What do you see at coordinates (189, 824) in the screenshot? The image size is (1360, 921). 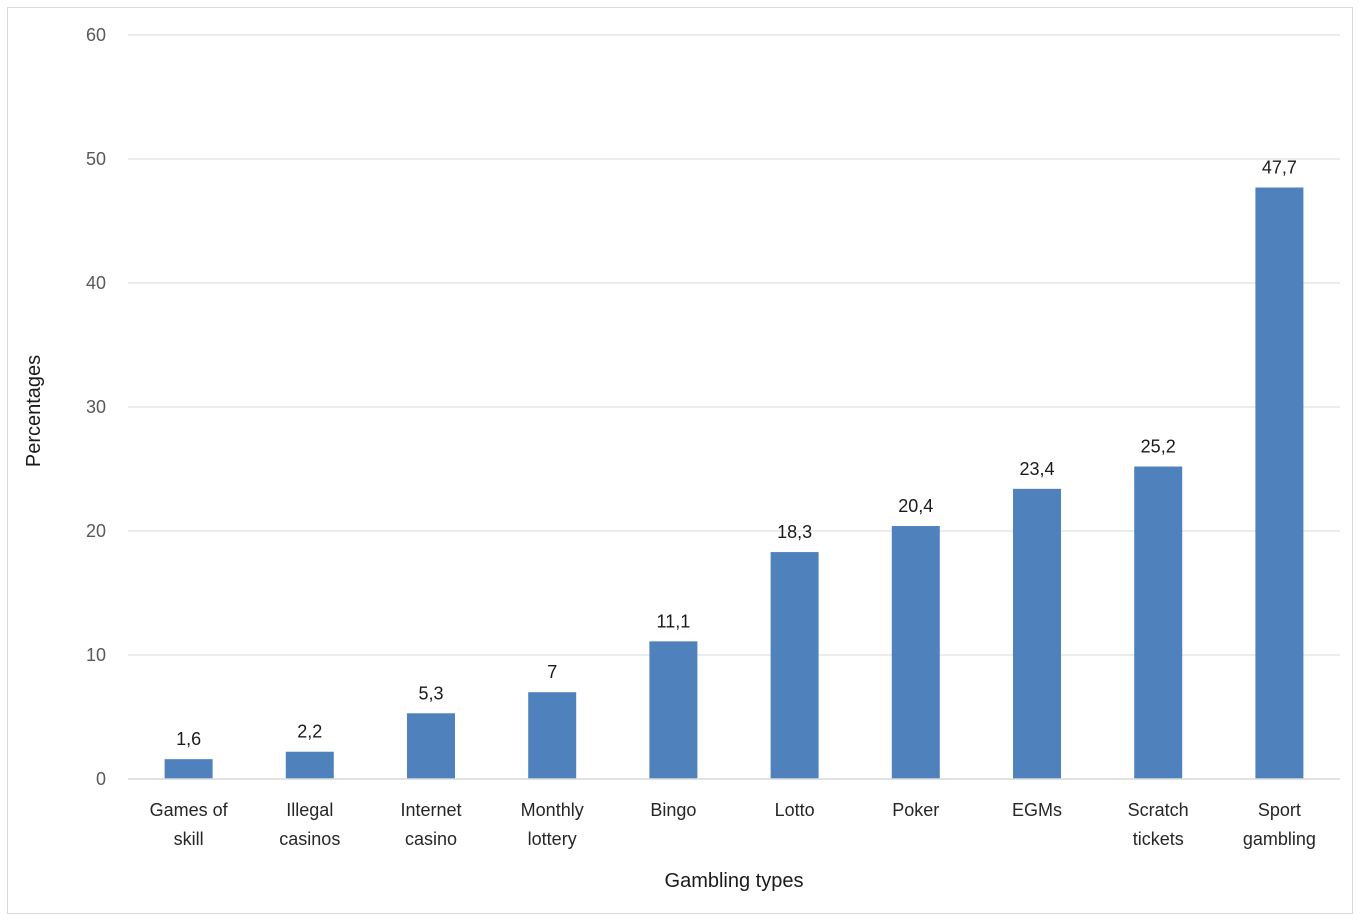 I see `x-category-label: Games of skill` at bounding box center [189, 824].